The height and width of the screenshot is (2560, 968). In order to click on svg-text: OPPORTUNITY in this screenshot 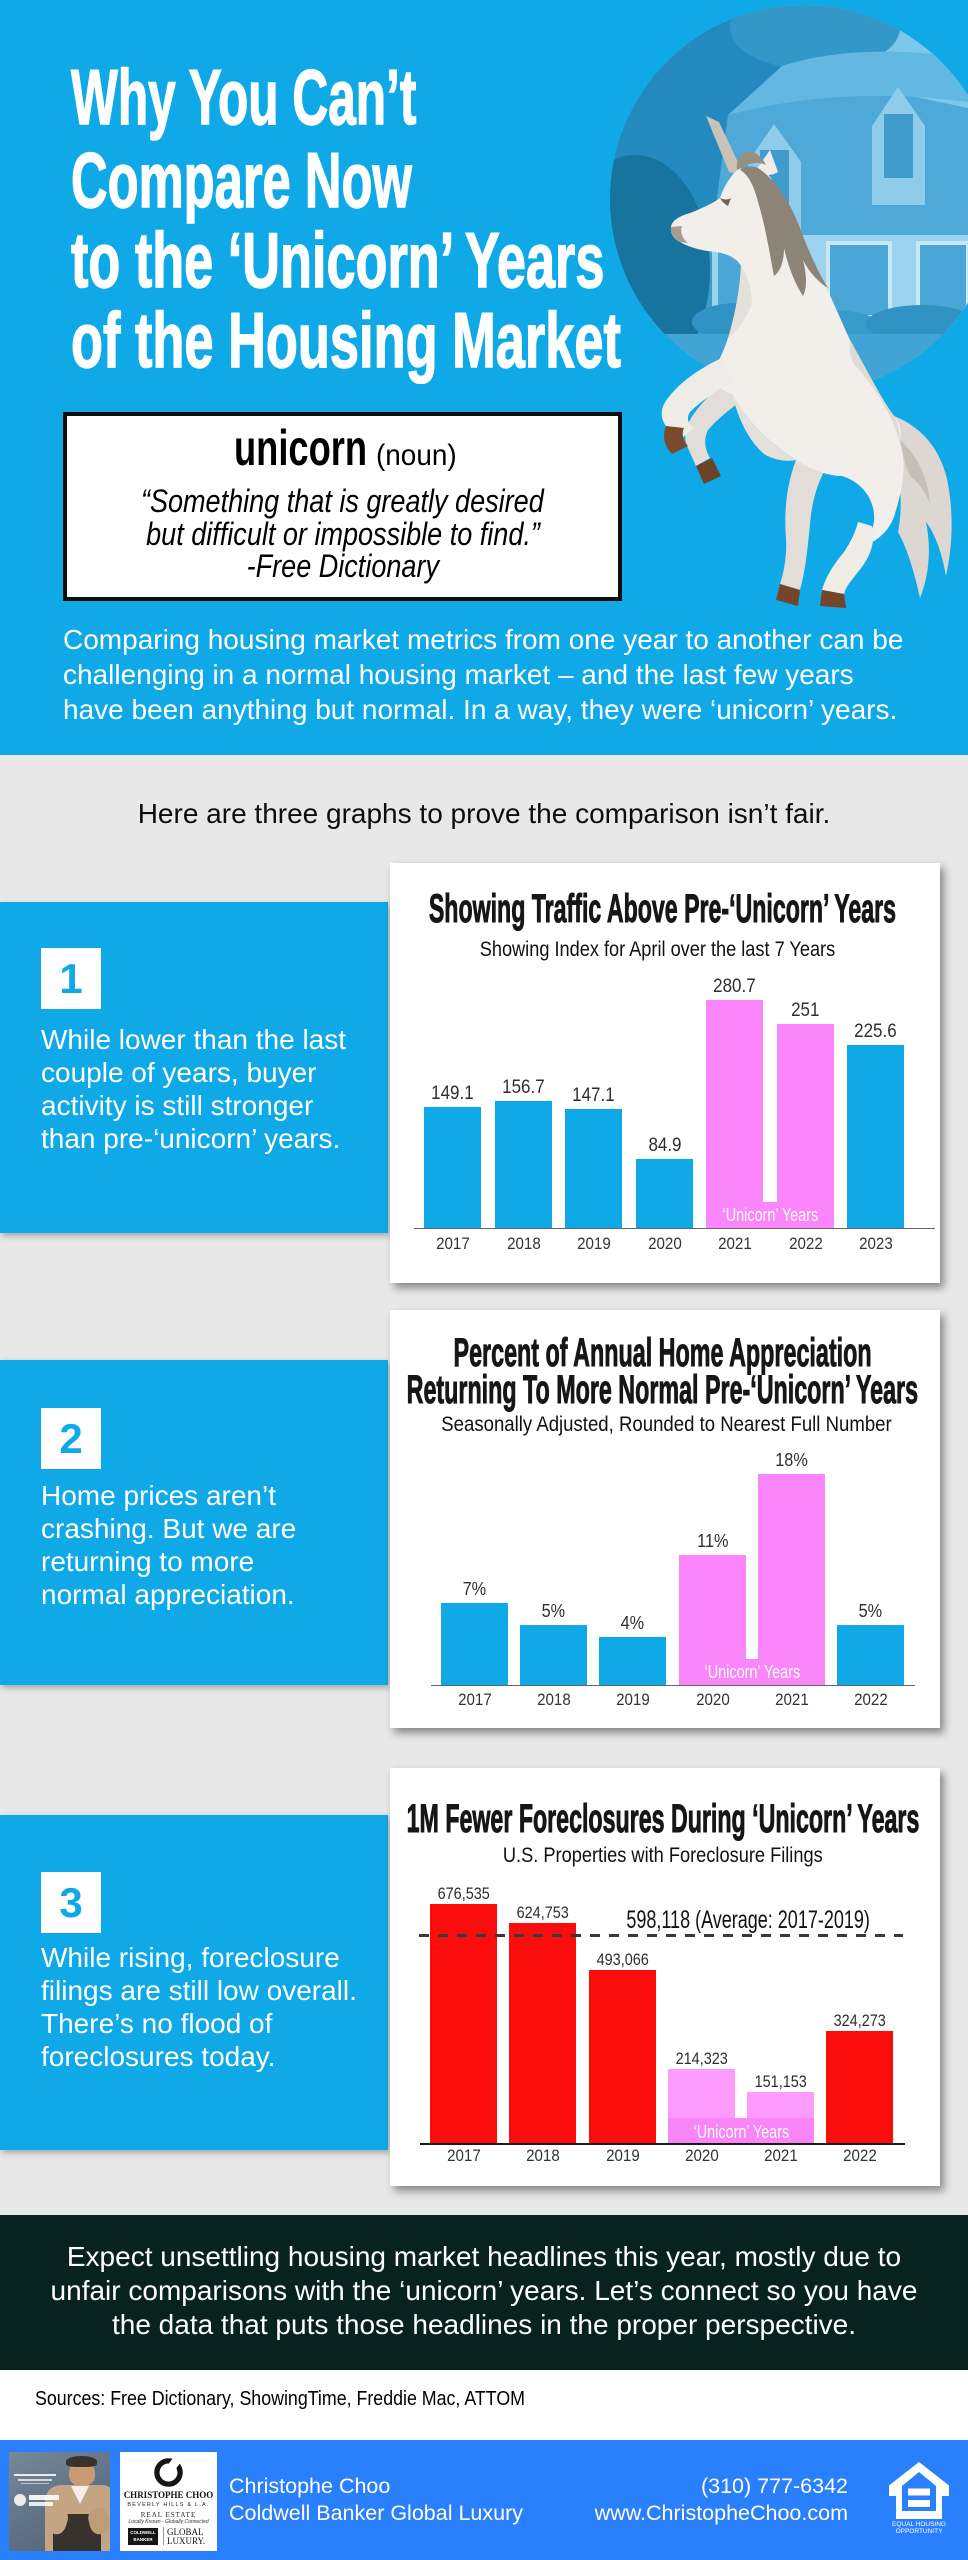, I will do `click(919, 2531)`.